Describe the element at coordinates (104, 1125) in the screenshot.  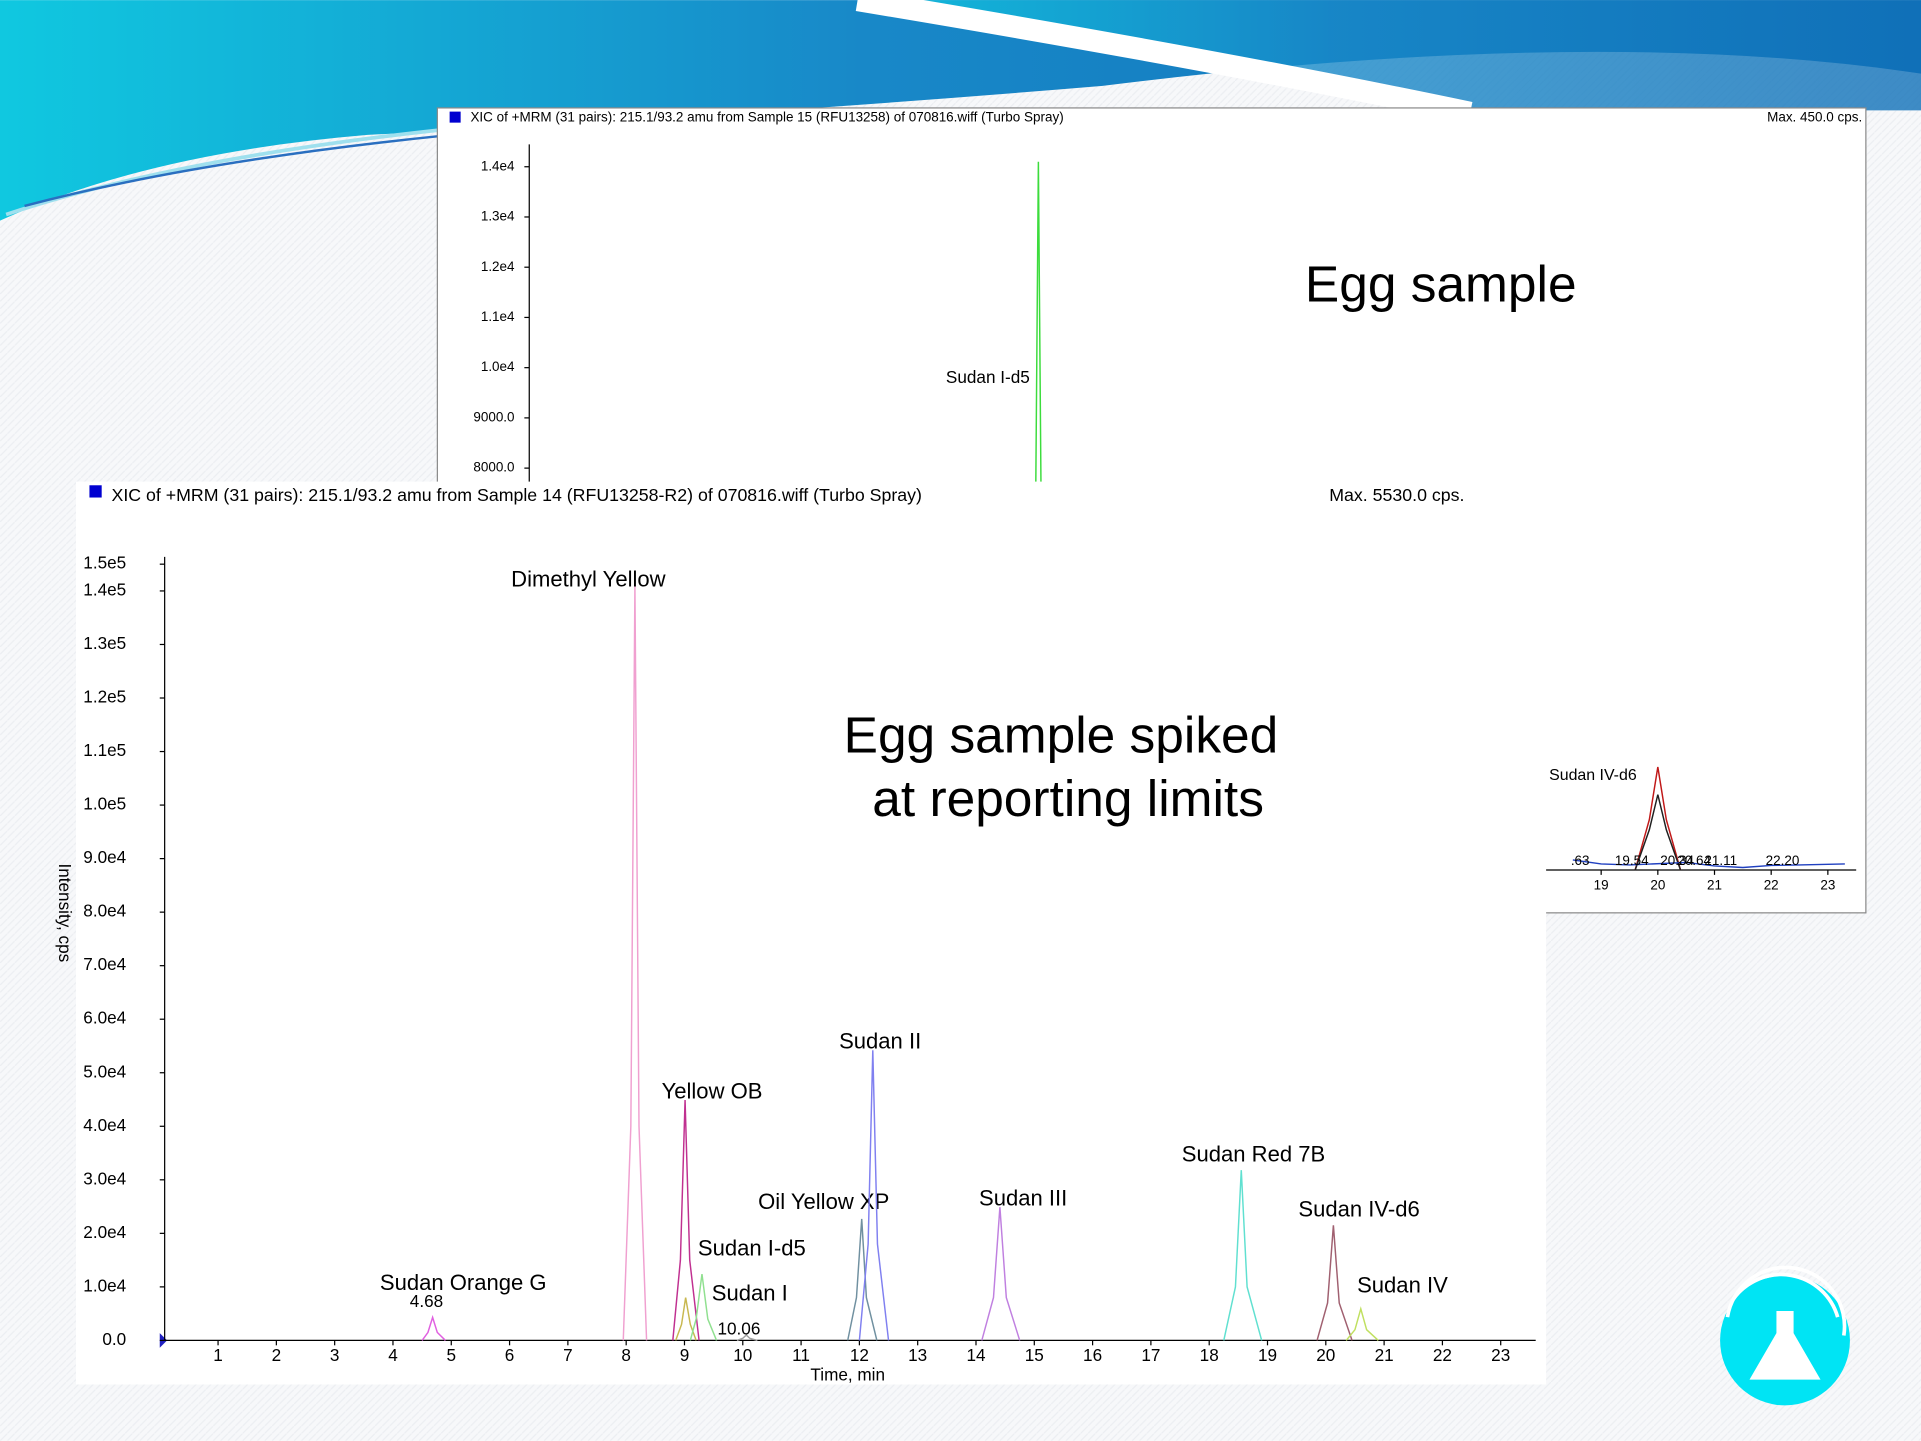
I see `y-tick-label: 4.0e4` at that location.